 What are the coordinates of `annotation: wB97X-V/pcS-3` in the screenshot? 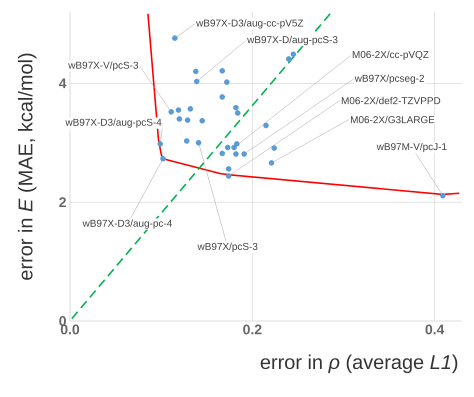 It's located at (103, 66).